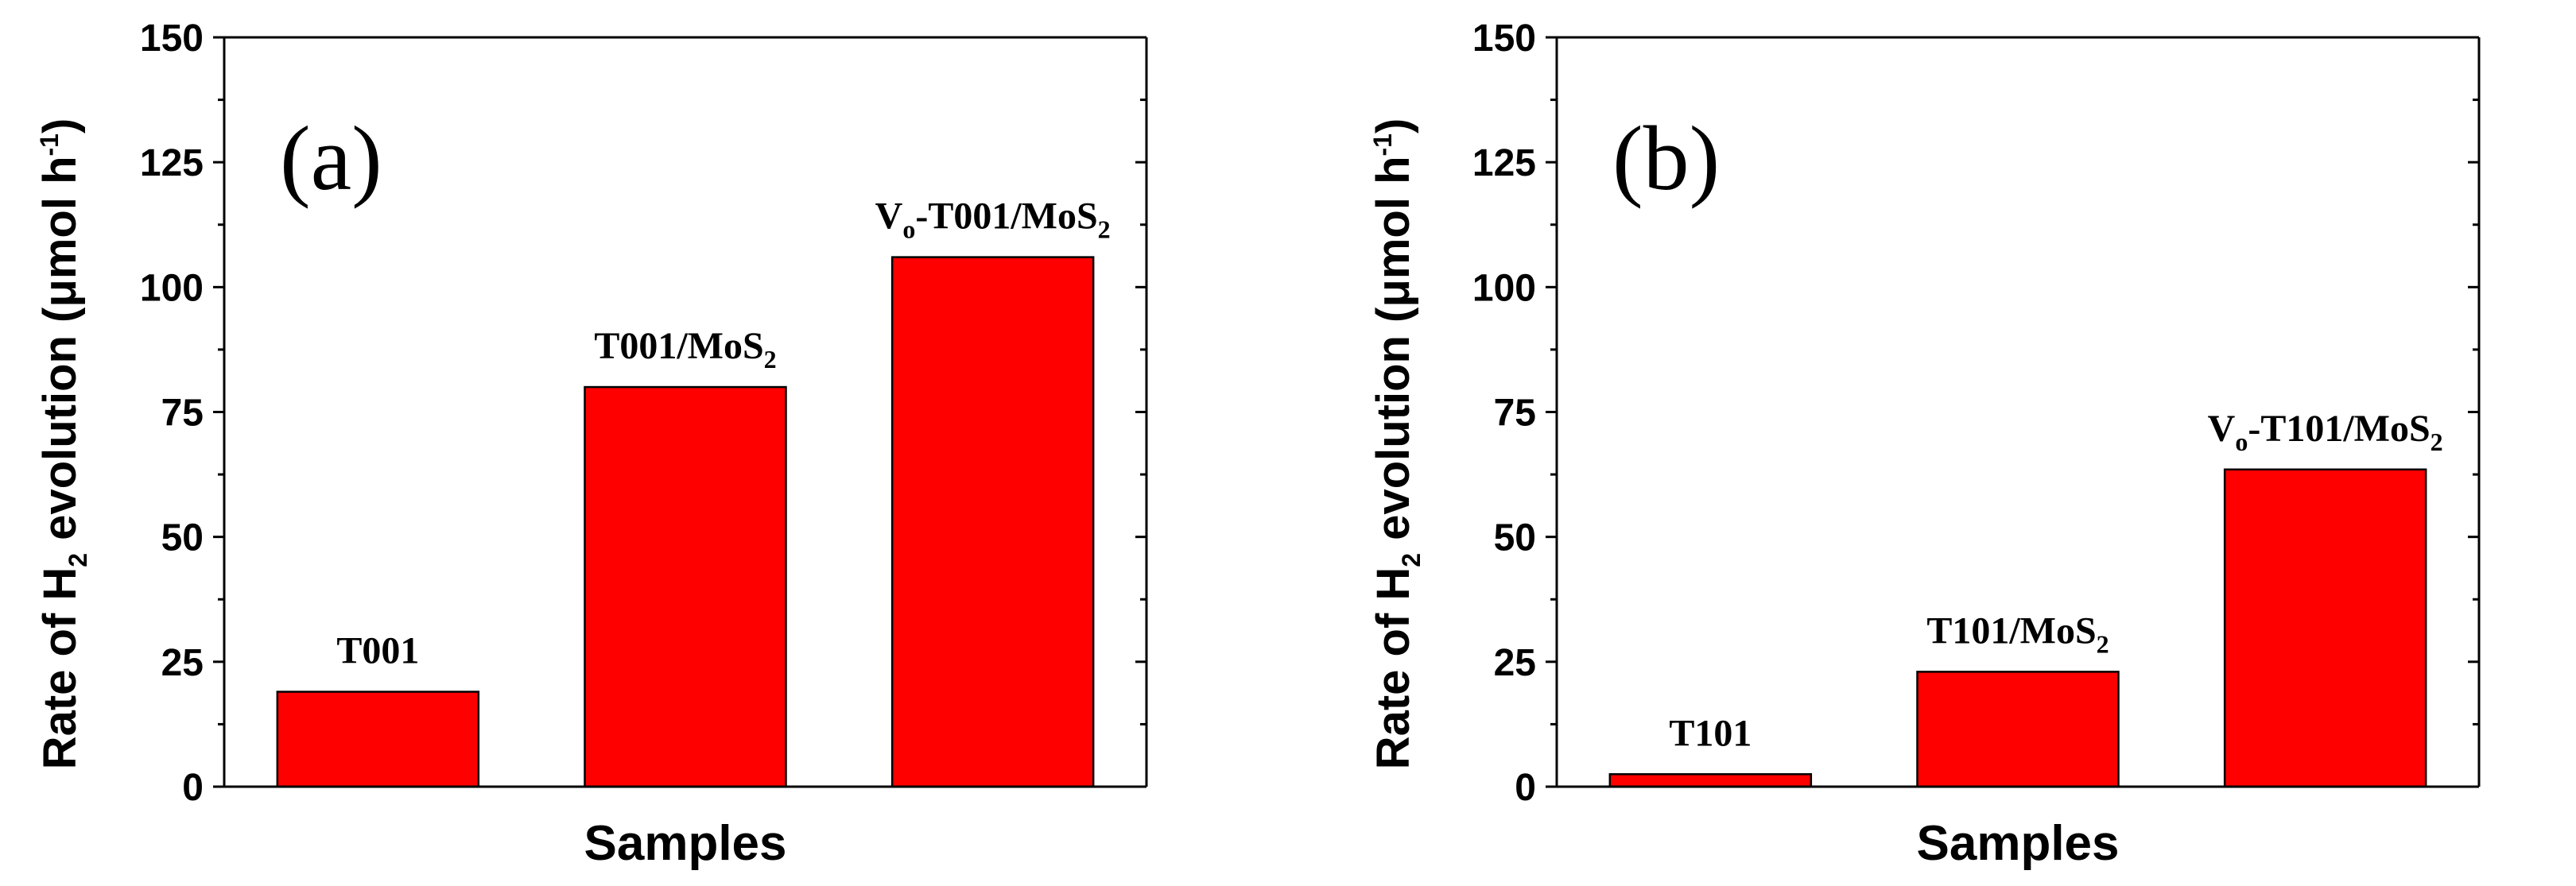 The height and width of the screenshot is (886, 2576). What do you see at coordinates (685, 349) in the screenshot?
I see `bar-label-2: T001/MoS2` at bounding box center [685, 349].